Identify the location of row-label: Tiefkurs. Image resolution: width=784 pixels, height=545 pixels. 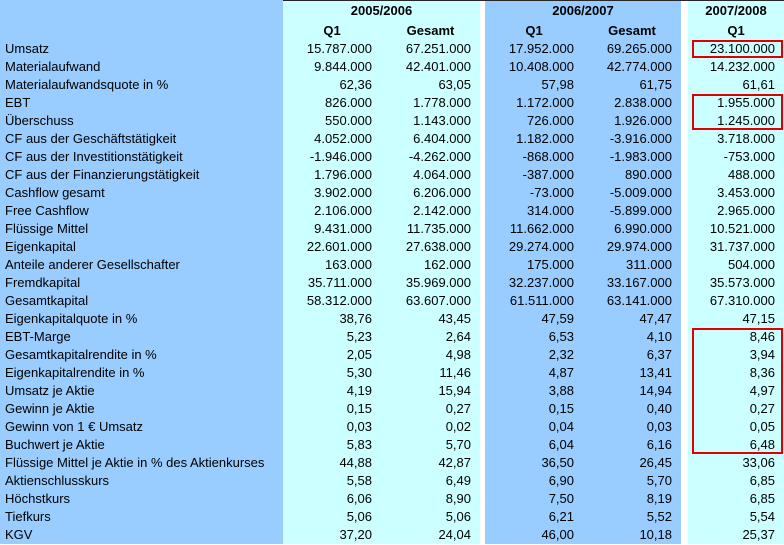
(141, 517).